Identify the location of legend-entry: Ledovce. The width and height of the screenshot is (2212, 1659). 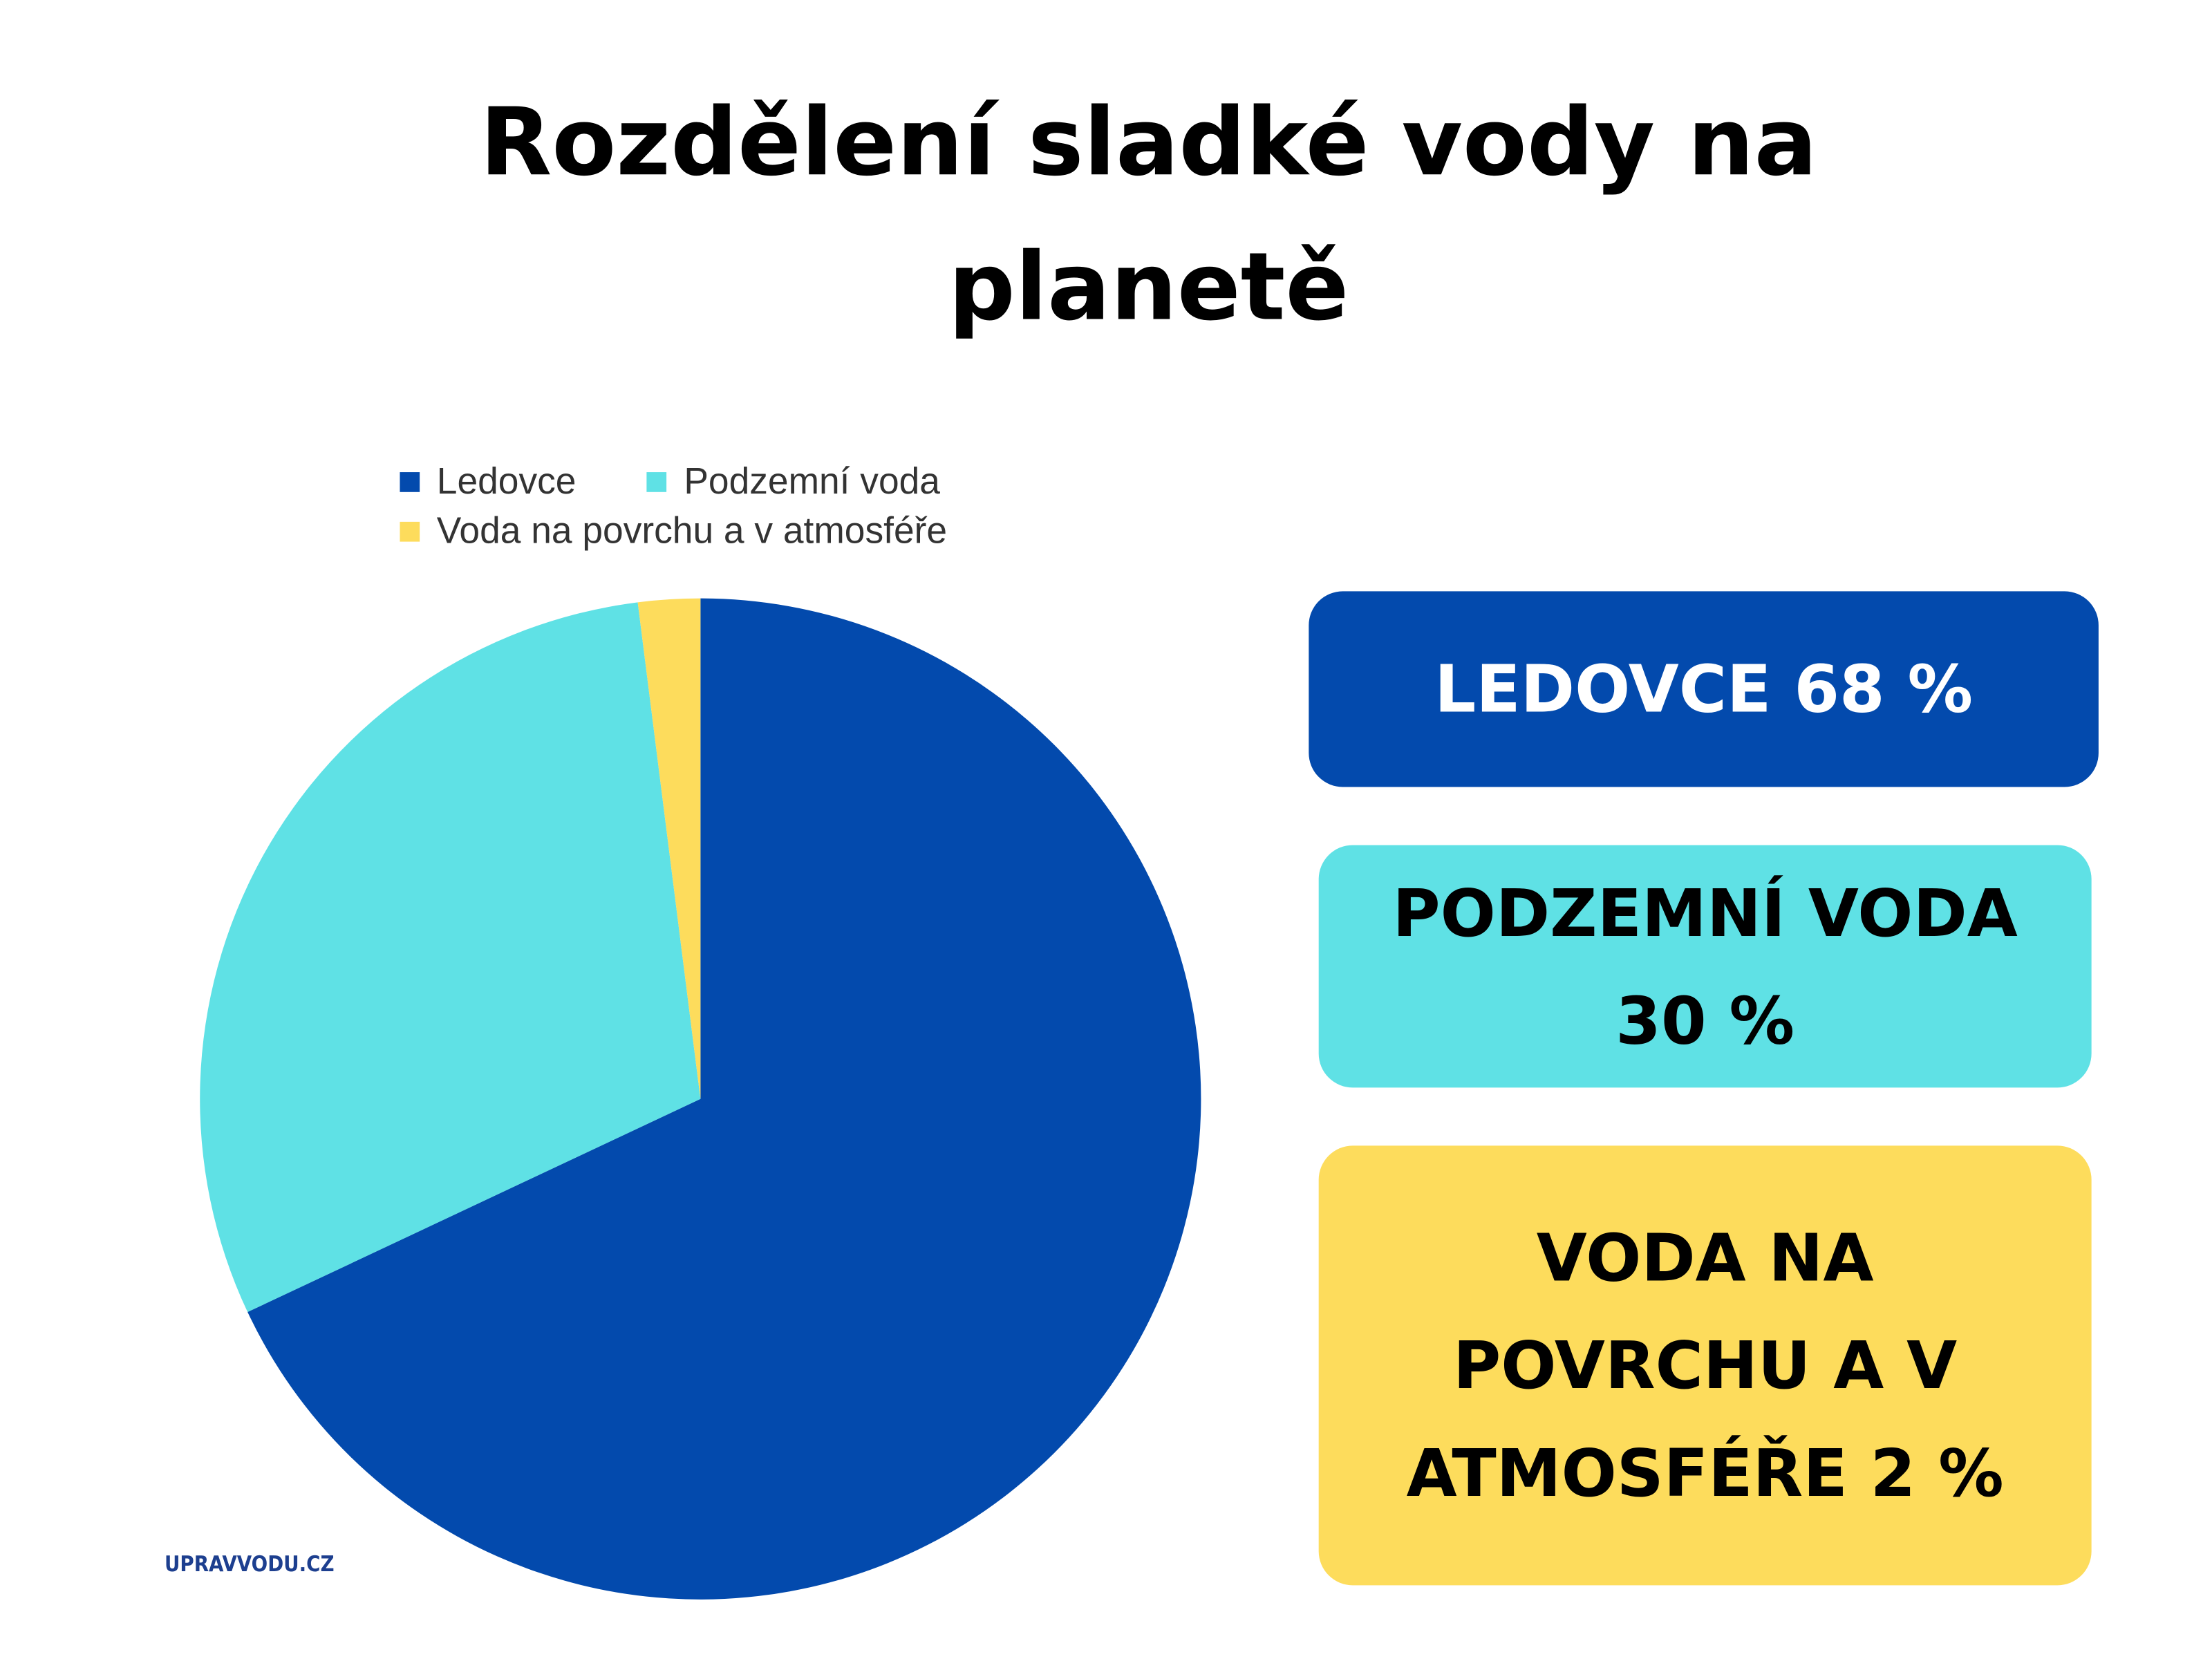
(488, 482).